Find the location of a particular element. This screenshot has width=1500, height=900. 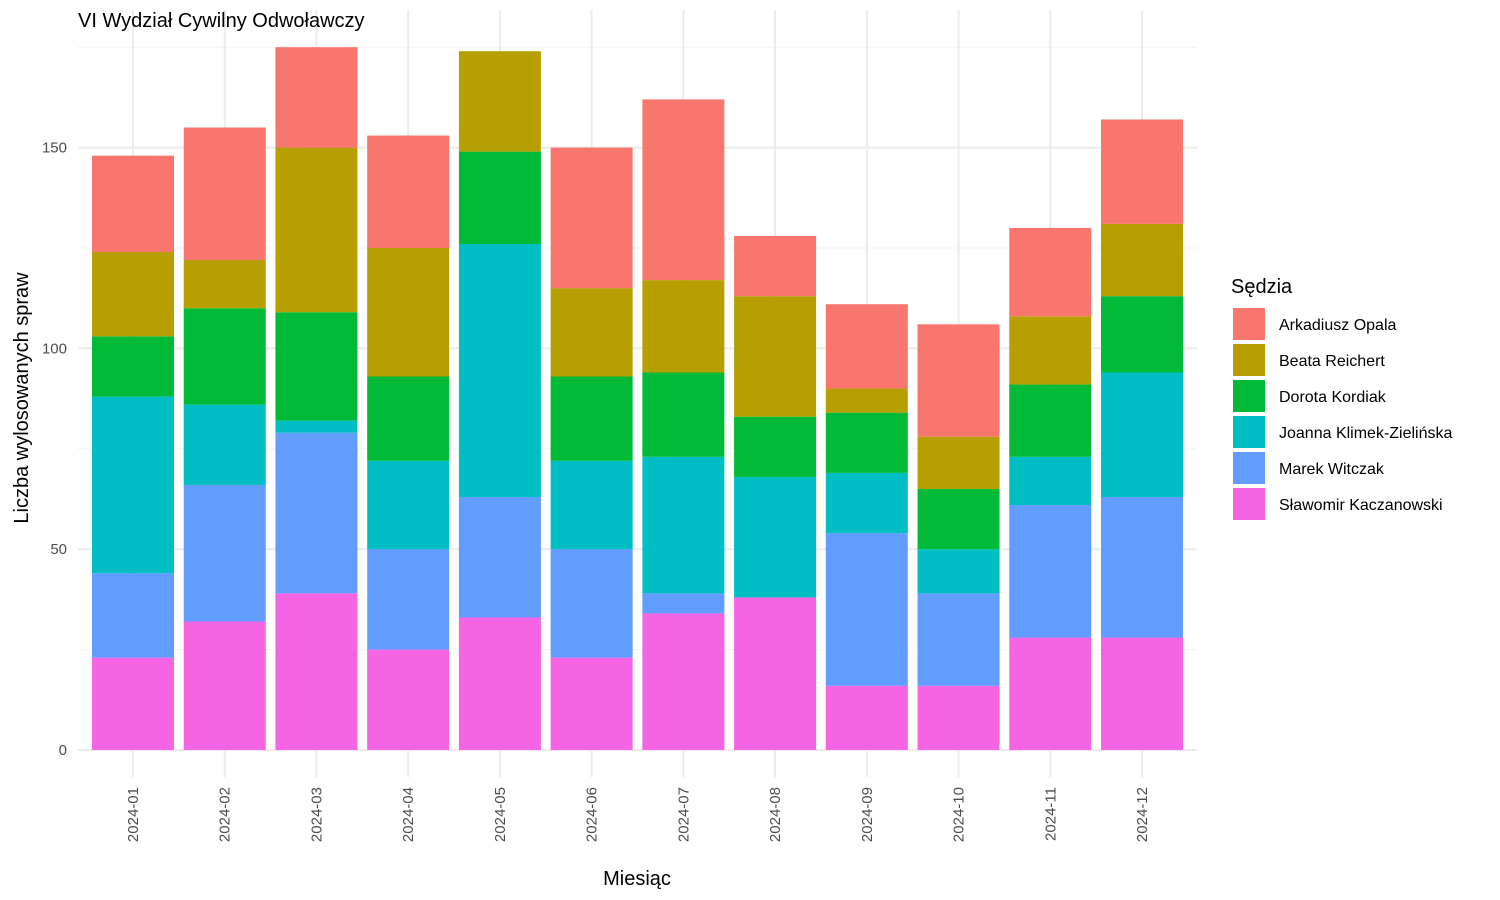

legend-label: Sławomir Kaczanowski is located at coordinates (1361, 505).